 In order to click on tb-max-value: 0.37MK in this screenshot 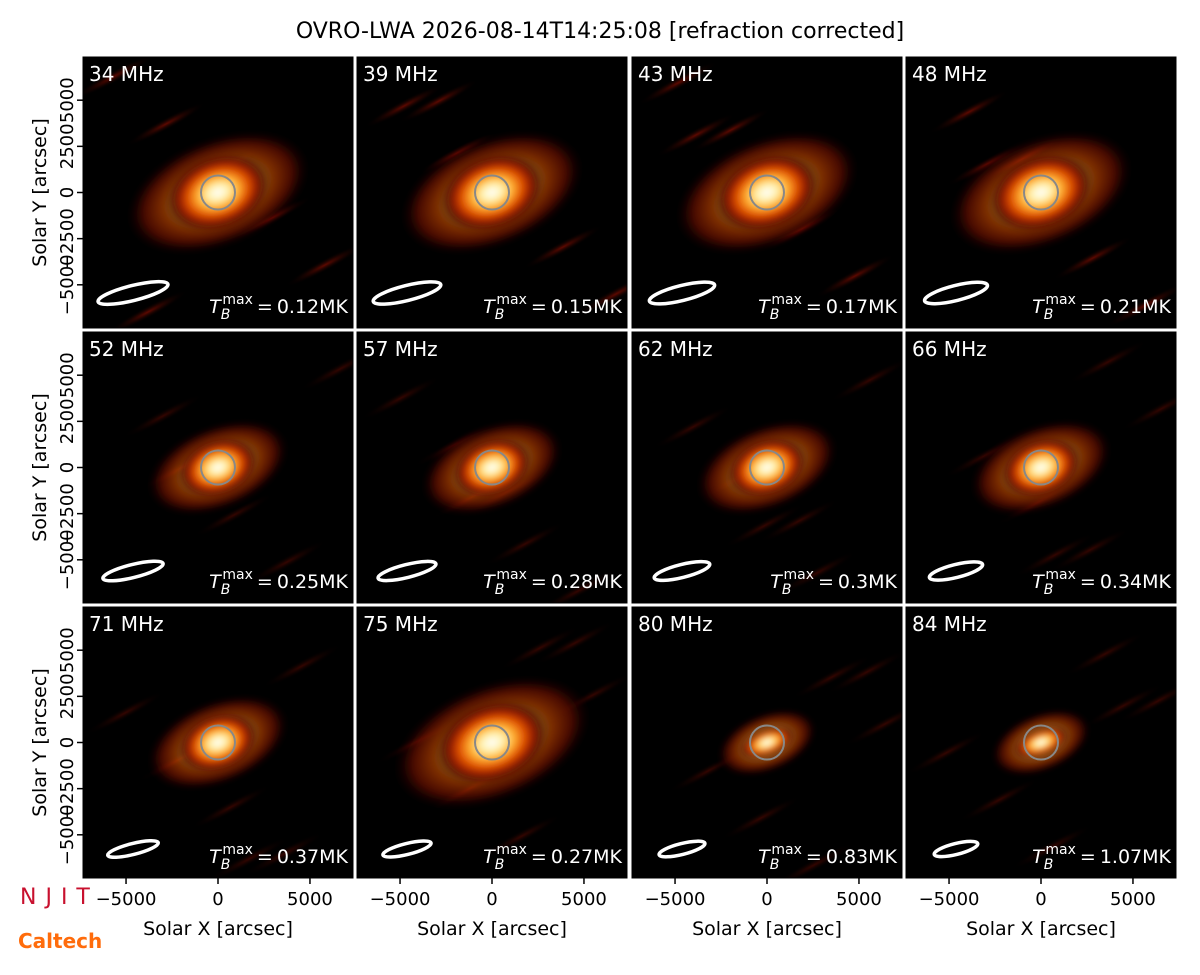, I will do `click(313, 857)`.